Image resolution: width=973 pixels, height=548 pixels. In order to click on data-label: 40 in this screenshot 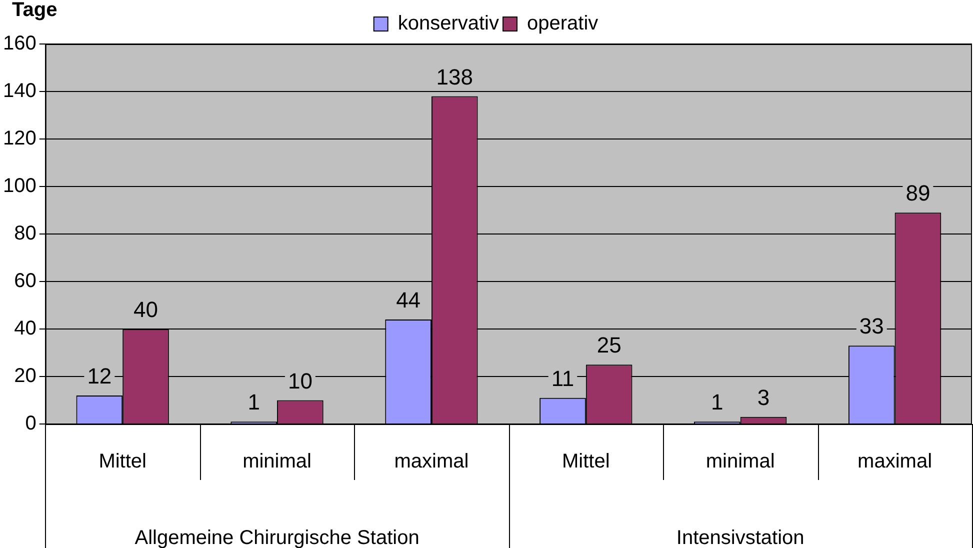, I will do `click(146, 309)`.